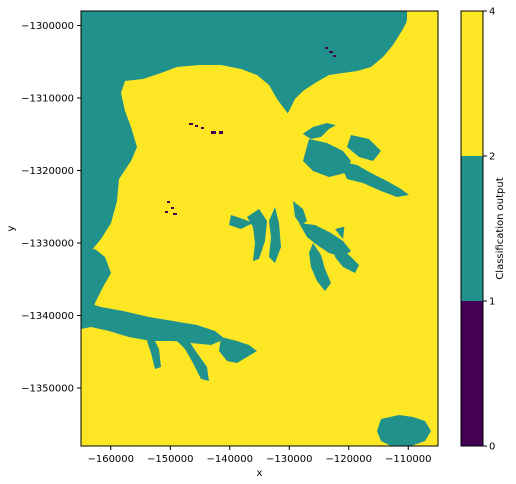  What do you see at coordinates (47, 244) in the screenshot?
I see `y-tick-label: −1330000` at bounding box center [47, 244].